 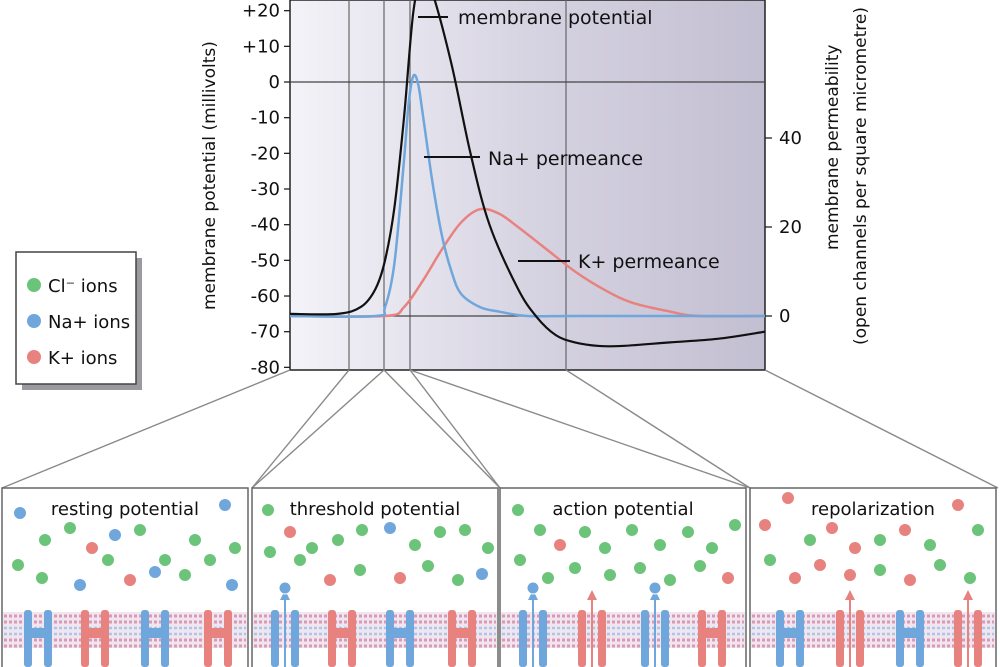 What do you see at coordinates (265, 332) in the screenshot?
I see `y-tick-label-left: -70` at bounding box center [265, 332].